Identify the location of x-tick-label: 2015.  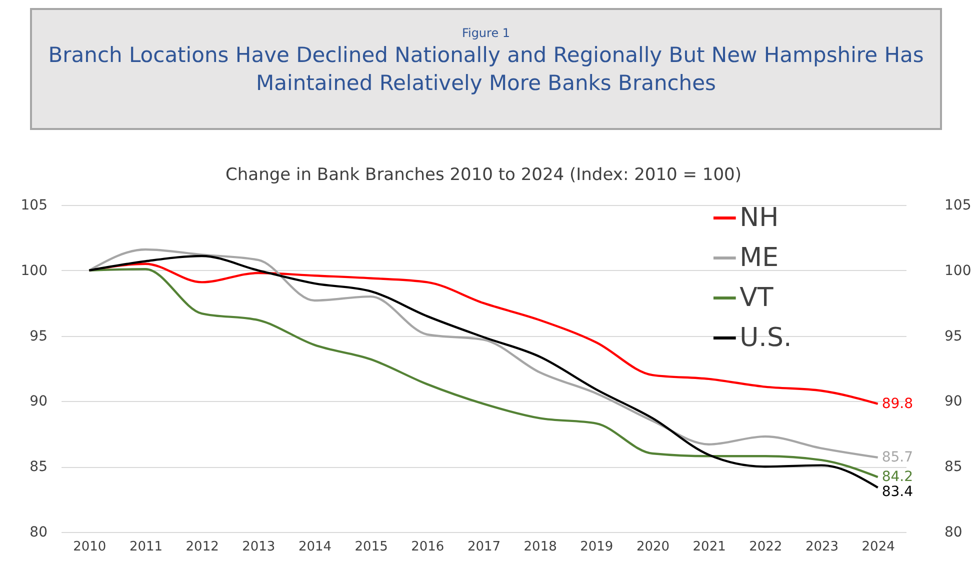
(371, 547).